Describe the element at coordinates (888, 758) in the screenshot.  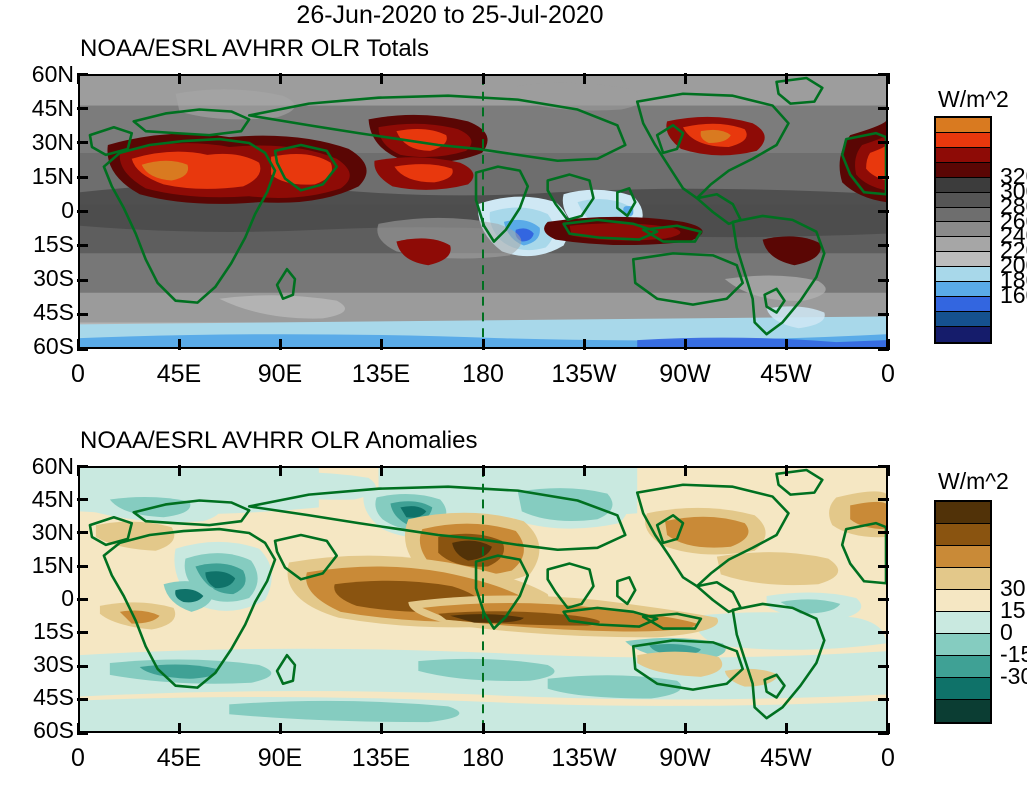
I see `xtick-label-0w-anom: 0` at that location.